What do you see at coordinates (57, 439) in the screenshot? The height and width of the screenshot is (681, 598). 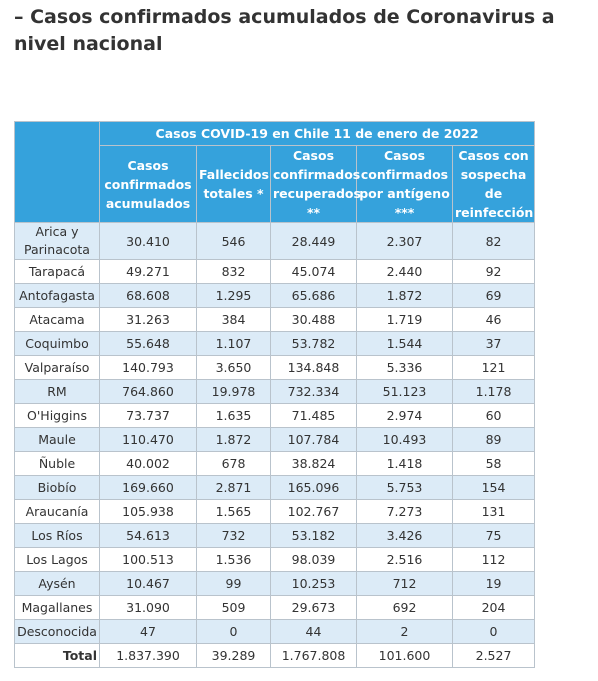 I see `region-cell: Maule` at bounding box center [57, 439].